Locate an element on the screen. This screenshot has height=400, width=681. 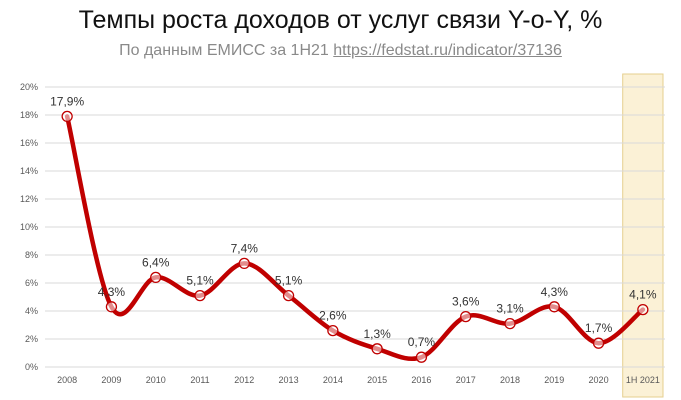
data-label: 7,4% is located at coordinates (245, 248).